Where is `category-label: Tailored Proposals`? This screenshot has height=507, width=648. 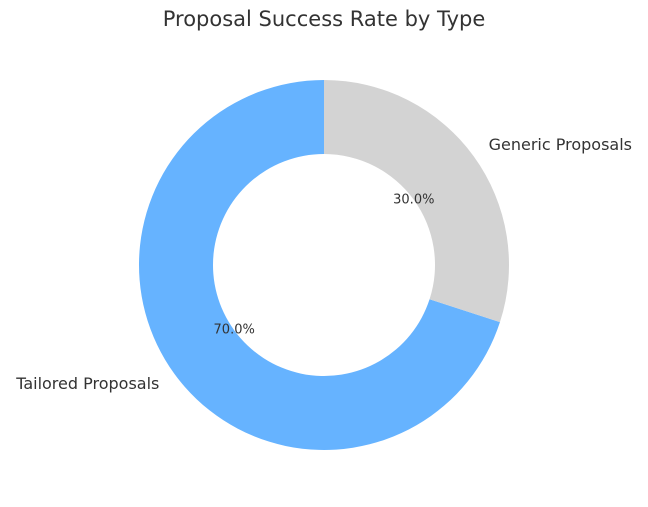
category-label: Tailored Proposals is located at coordinates (87, 383).